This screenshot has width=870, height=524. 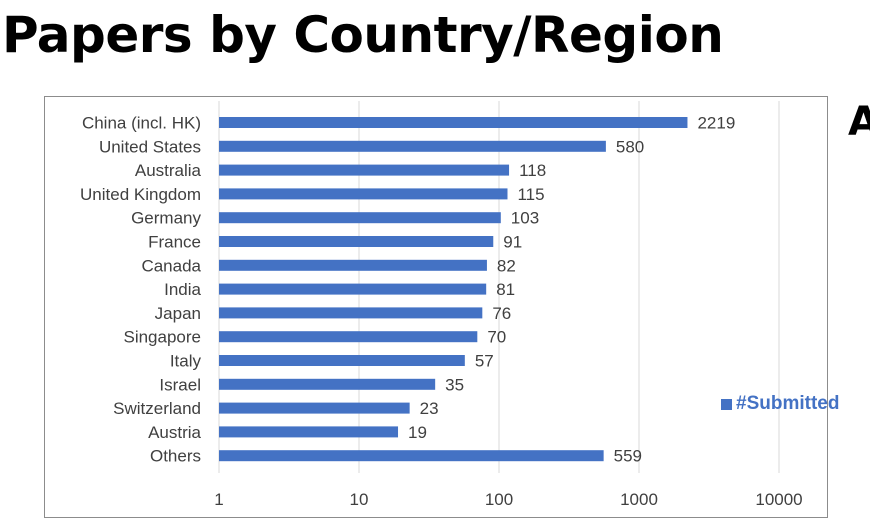 I want to click on slide-edge-text: A, so click(x=859, y=122).